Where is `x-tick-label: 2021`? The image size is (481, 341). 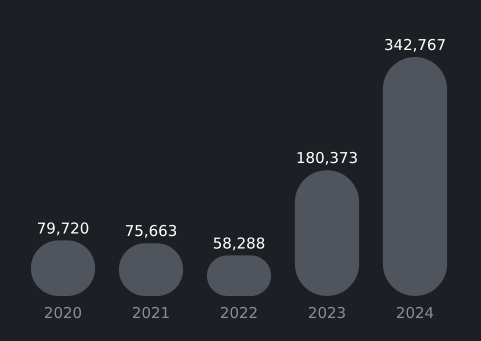
x-tick-label: 2021 is located at coordinates (151, 313).